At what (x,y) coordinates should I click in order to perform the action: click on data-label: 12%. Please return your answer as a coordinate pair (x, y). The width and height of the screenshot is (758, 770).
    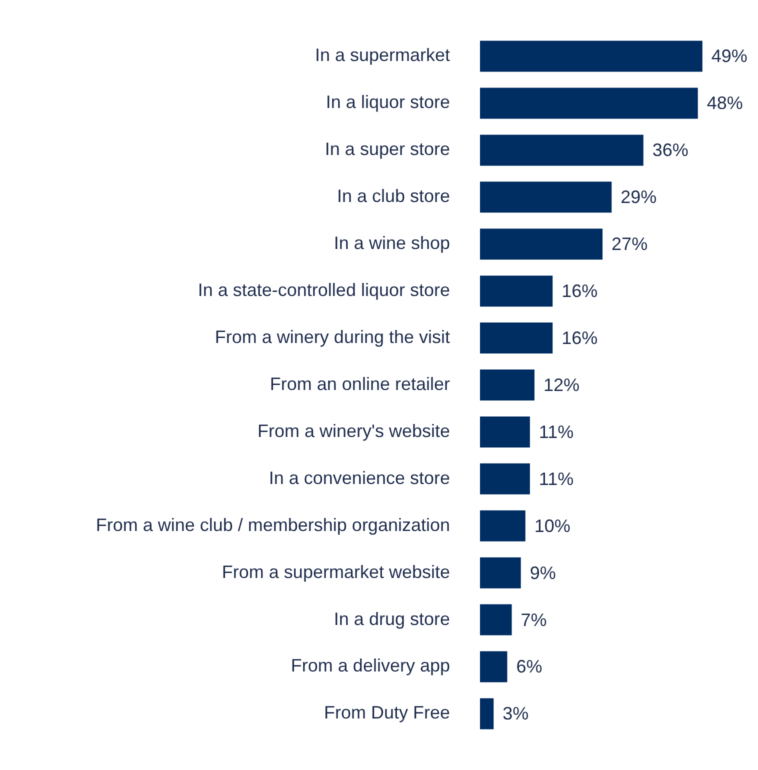
    Looking at the image, I should click on (561, 384).